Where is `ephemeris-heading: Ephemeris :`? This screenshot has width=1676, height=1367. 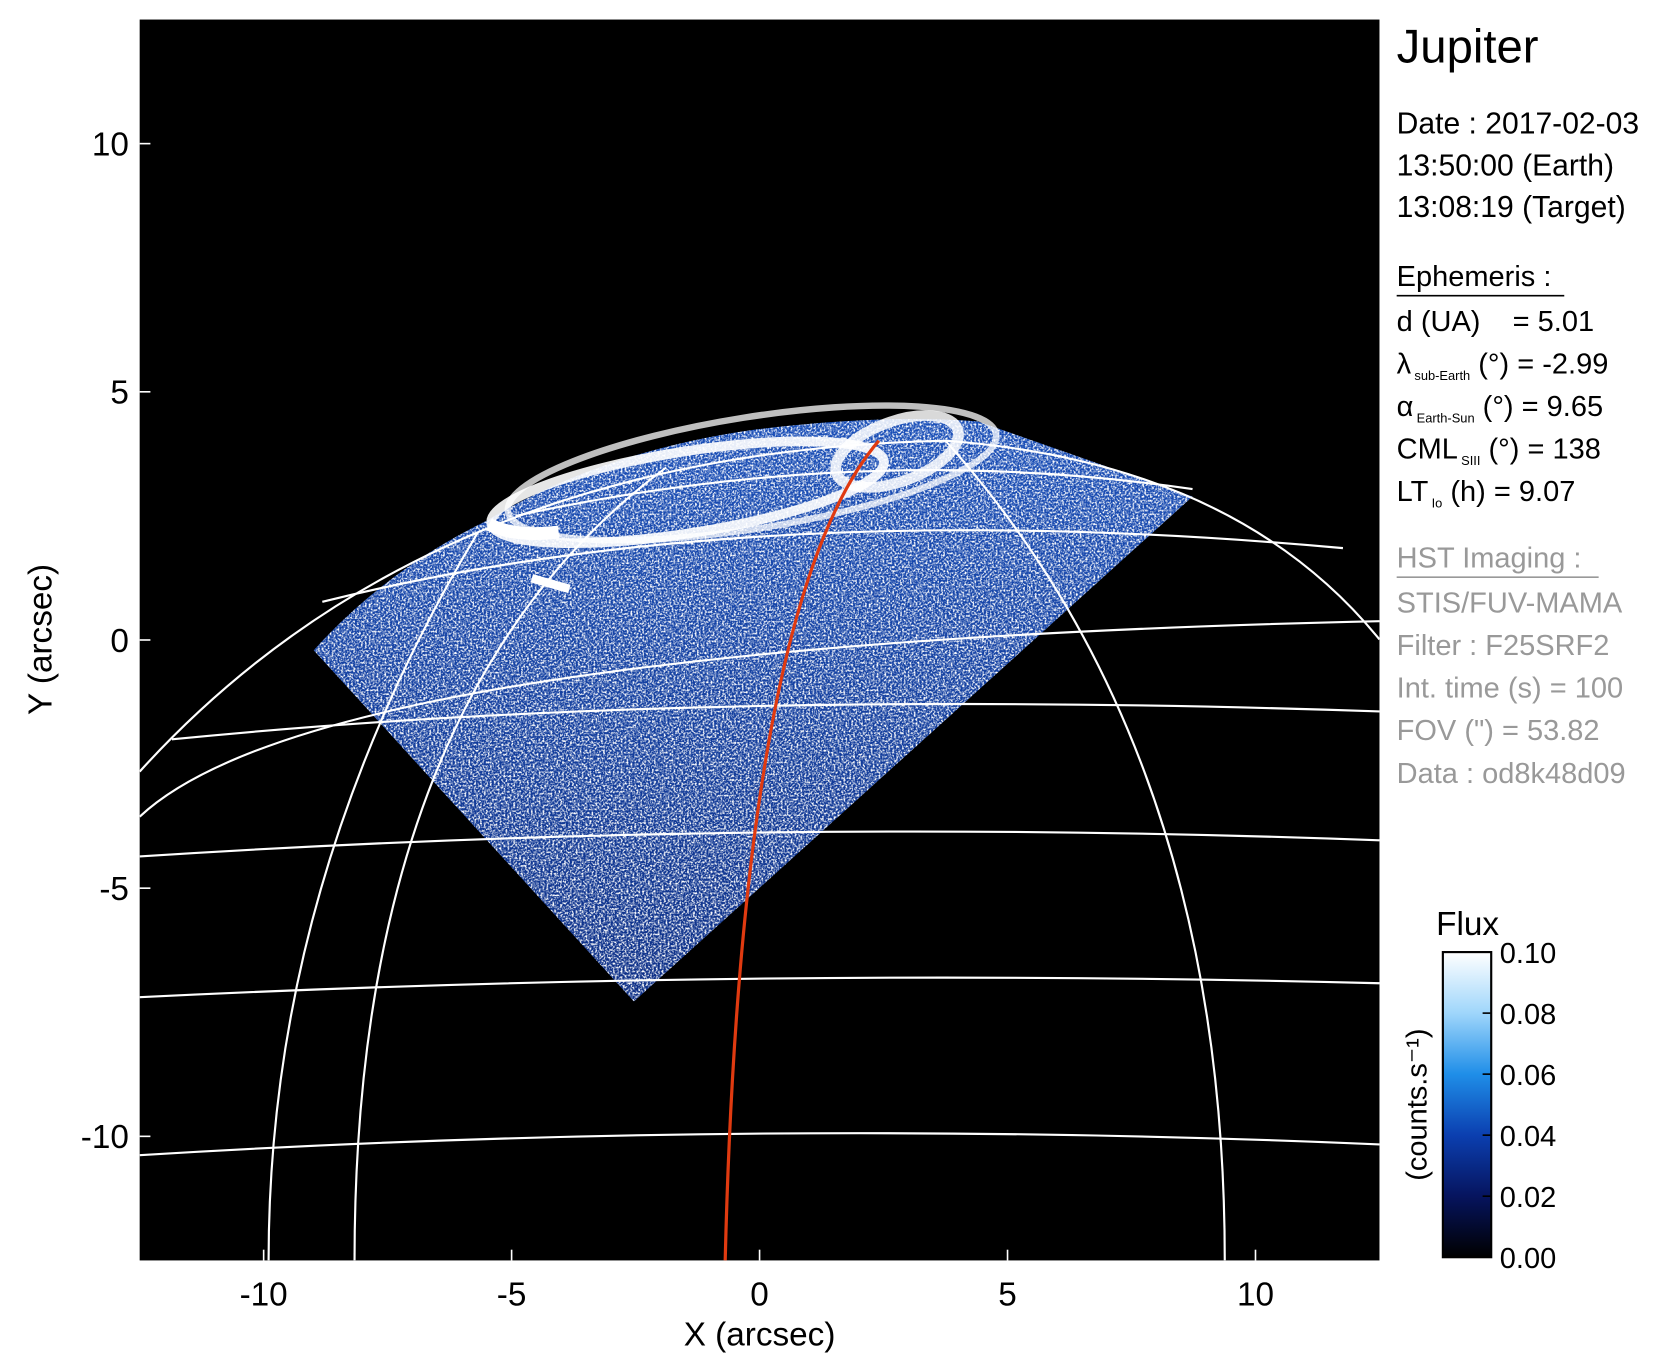 ephemeris-heading: Ephemeris : is located at coordinates (1474, 277).